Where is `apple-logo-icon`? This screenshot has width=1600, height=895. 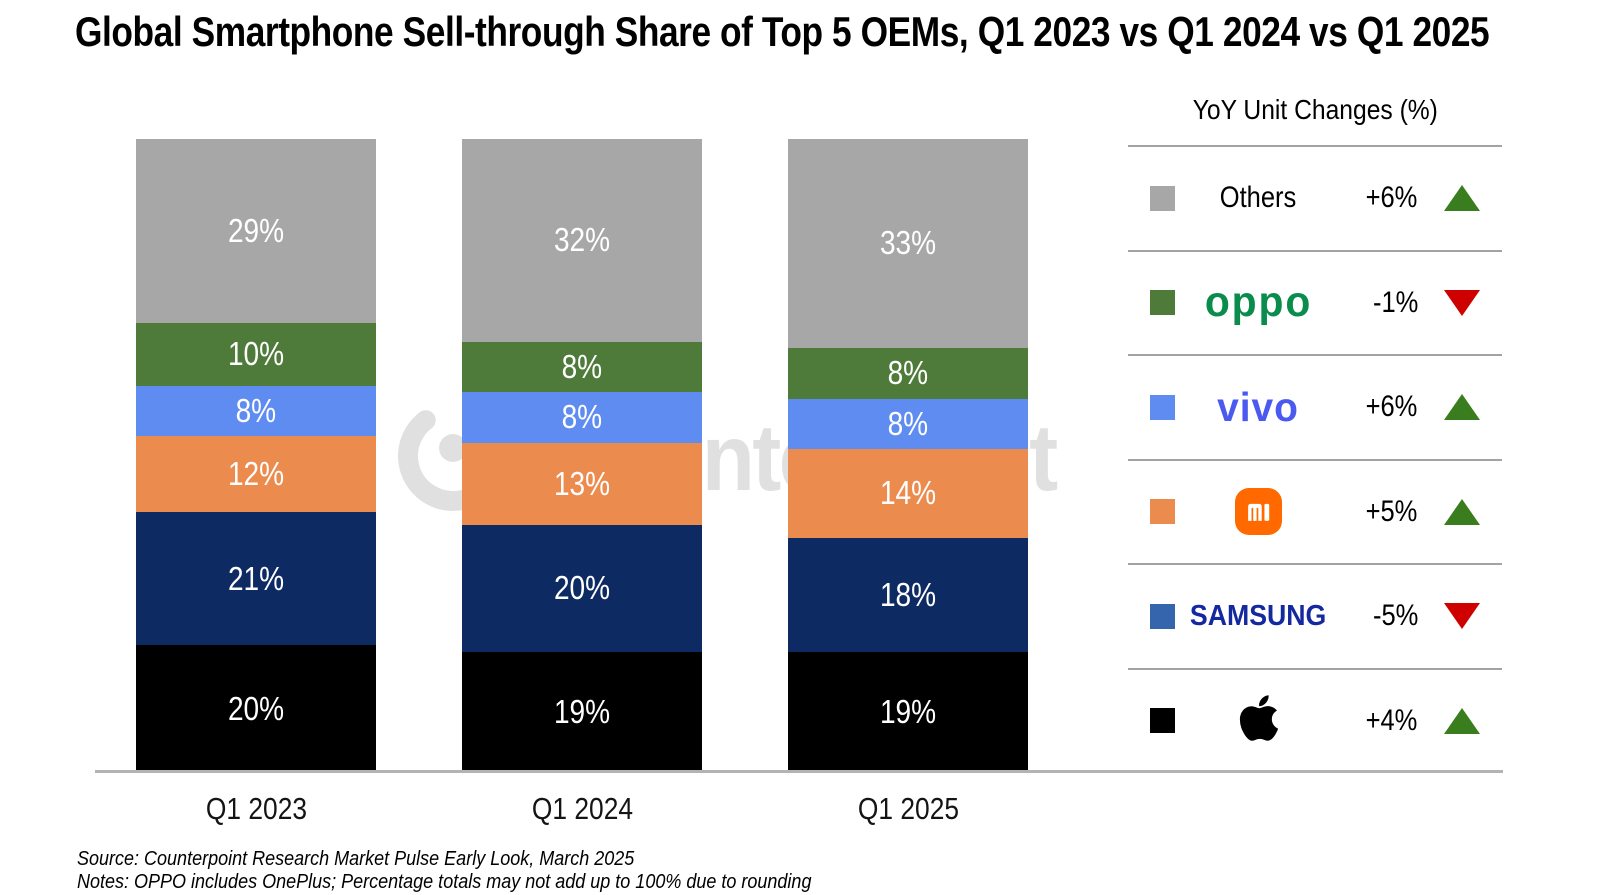 apple-logo-icon is located at coordinates (1259, 720).